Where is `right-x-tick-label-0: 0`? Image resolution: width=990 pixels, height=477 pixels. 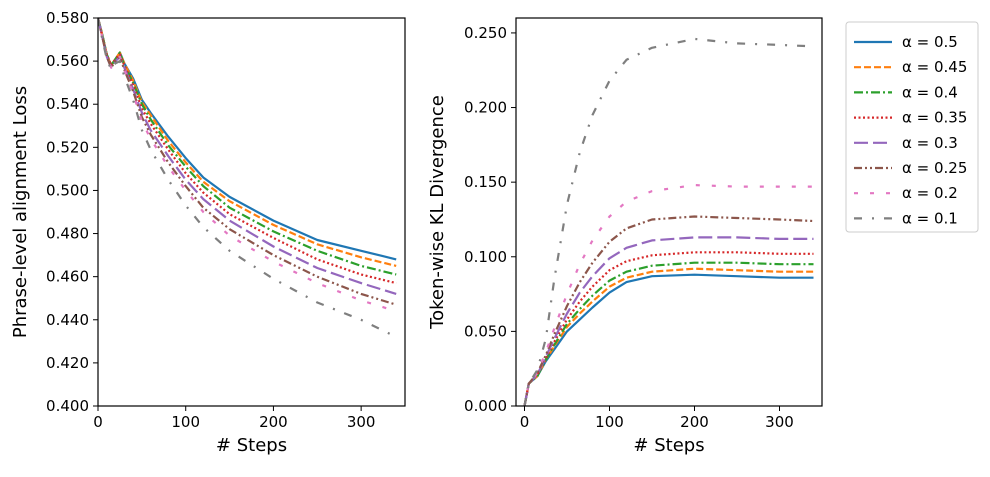
right-x-tick-label-0: 0 is located at coordinates (525, 422).